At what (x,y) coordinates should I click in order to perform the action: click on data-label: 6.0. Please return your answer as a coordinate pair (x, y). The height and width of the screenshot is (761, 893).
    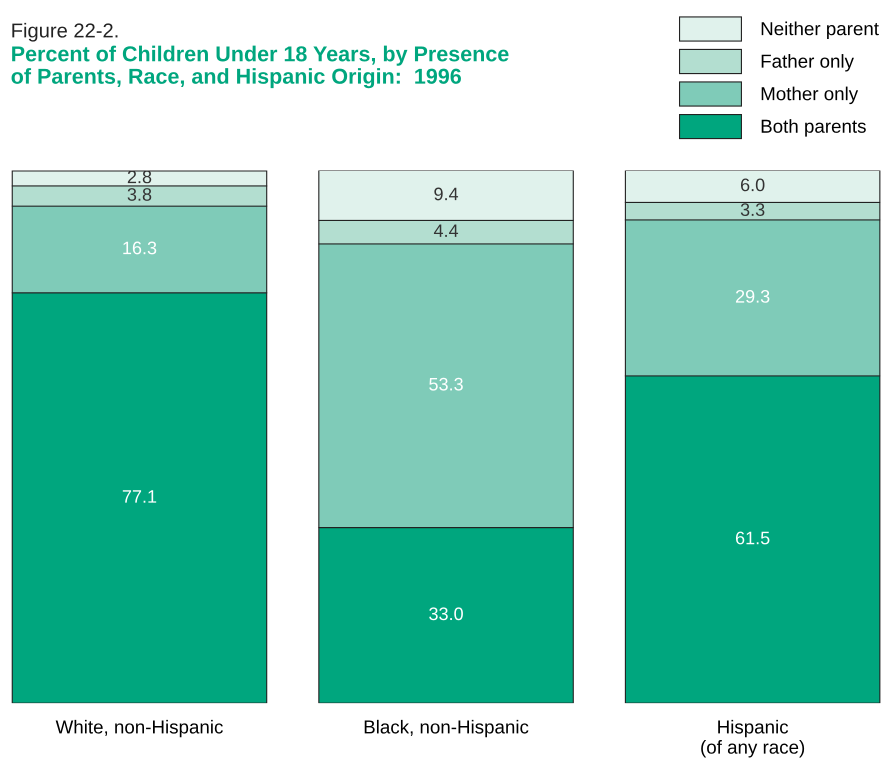
    Looking at the image, I should click on (752, 185).